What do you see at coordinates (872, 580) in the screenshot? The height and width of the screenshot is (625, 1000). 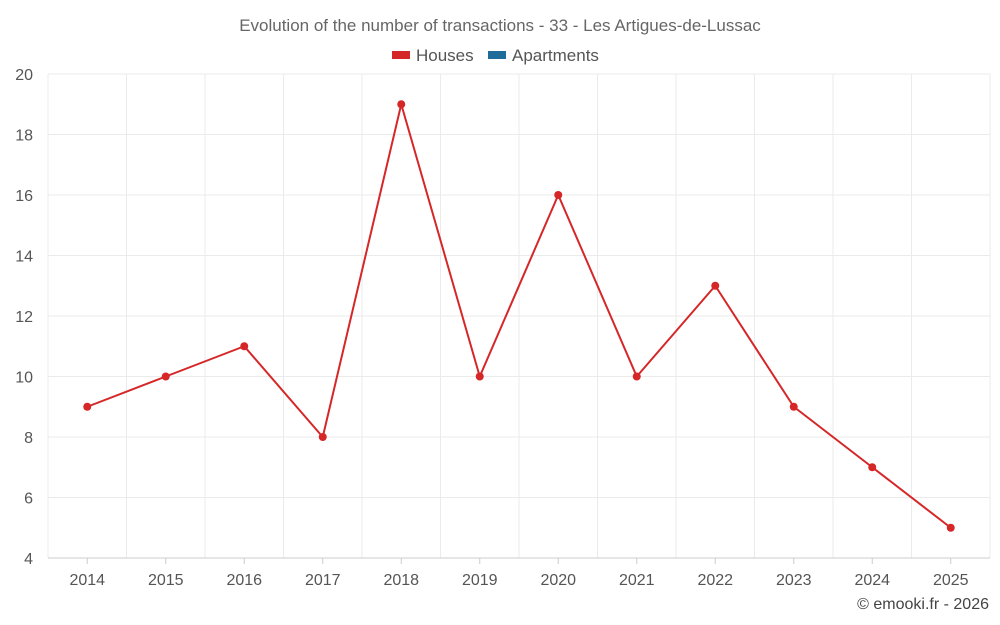 I see `x-tick-label: 2024` at bounding box center [872, 580].